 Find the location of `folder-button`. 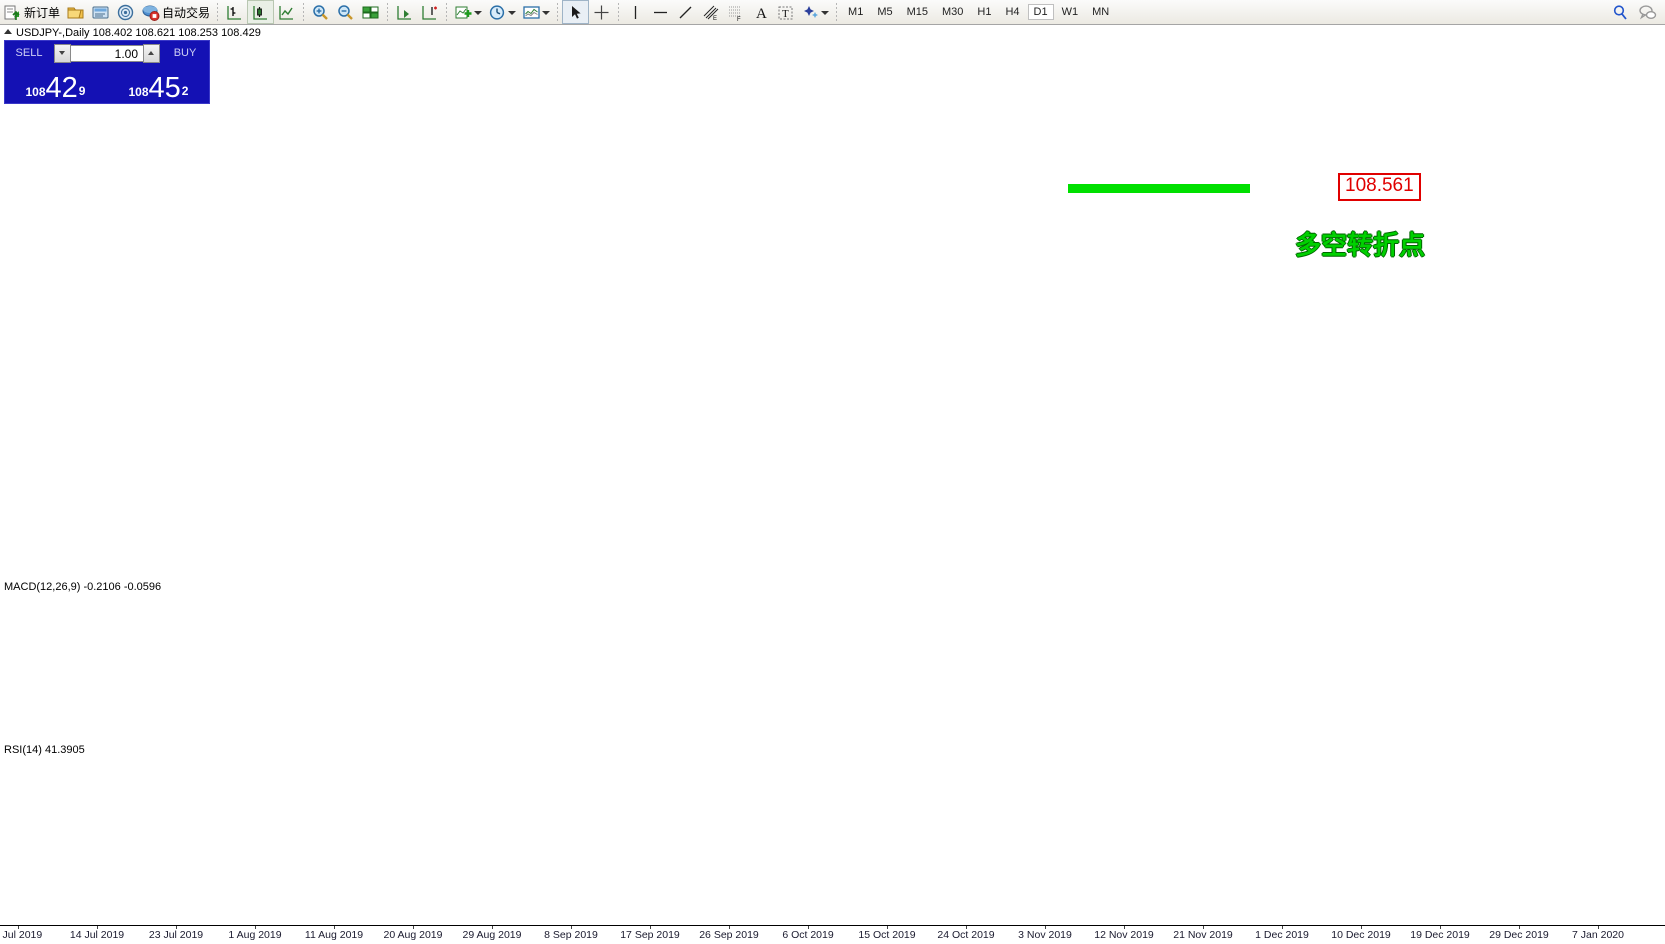

folder-button is located at coordinates (75, 12).